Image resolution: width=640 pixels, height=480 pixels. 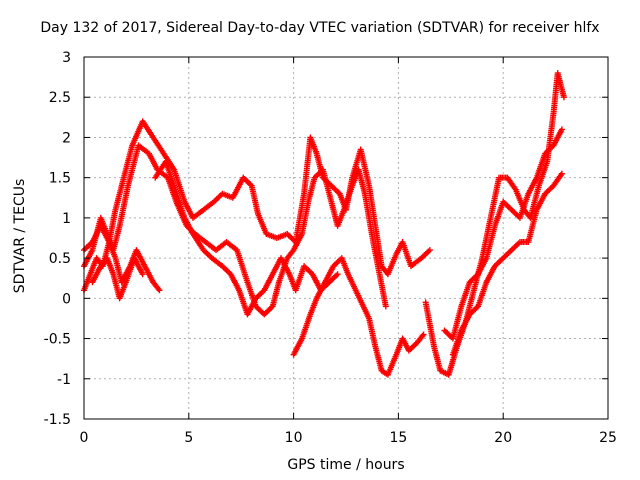 What do you see at coordinates (608, 438) in the screenshot?
I see `x-tick-label: 25` at bounding box center [608, 438].